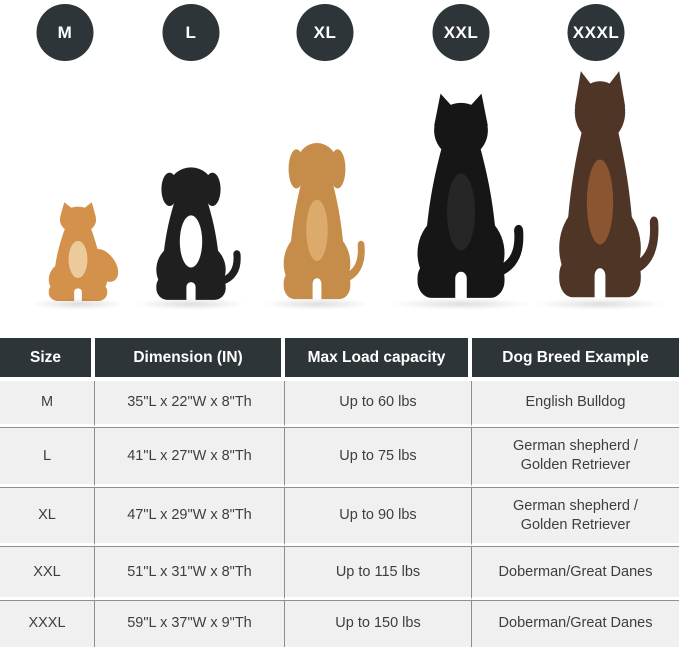 The height and width of the screenshot is (647, 679). What do you see at coordinates (190, 359) in the screenshot?
I see `column-header-dimension: Dimension (IN)` at bounding box center [190, 359].